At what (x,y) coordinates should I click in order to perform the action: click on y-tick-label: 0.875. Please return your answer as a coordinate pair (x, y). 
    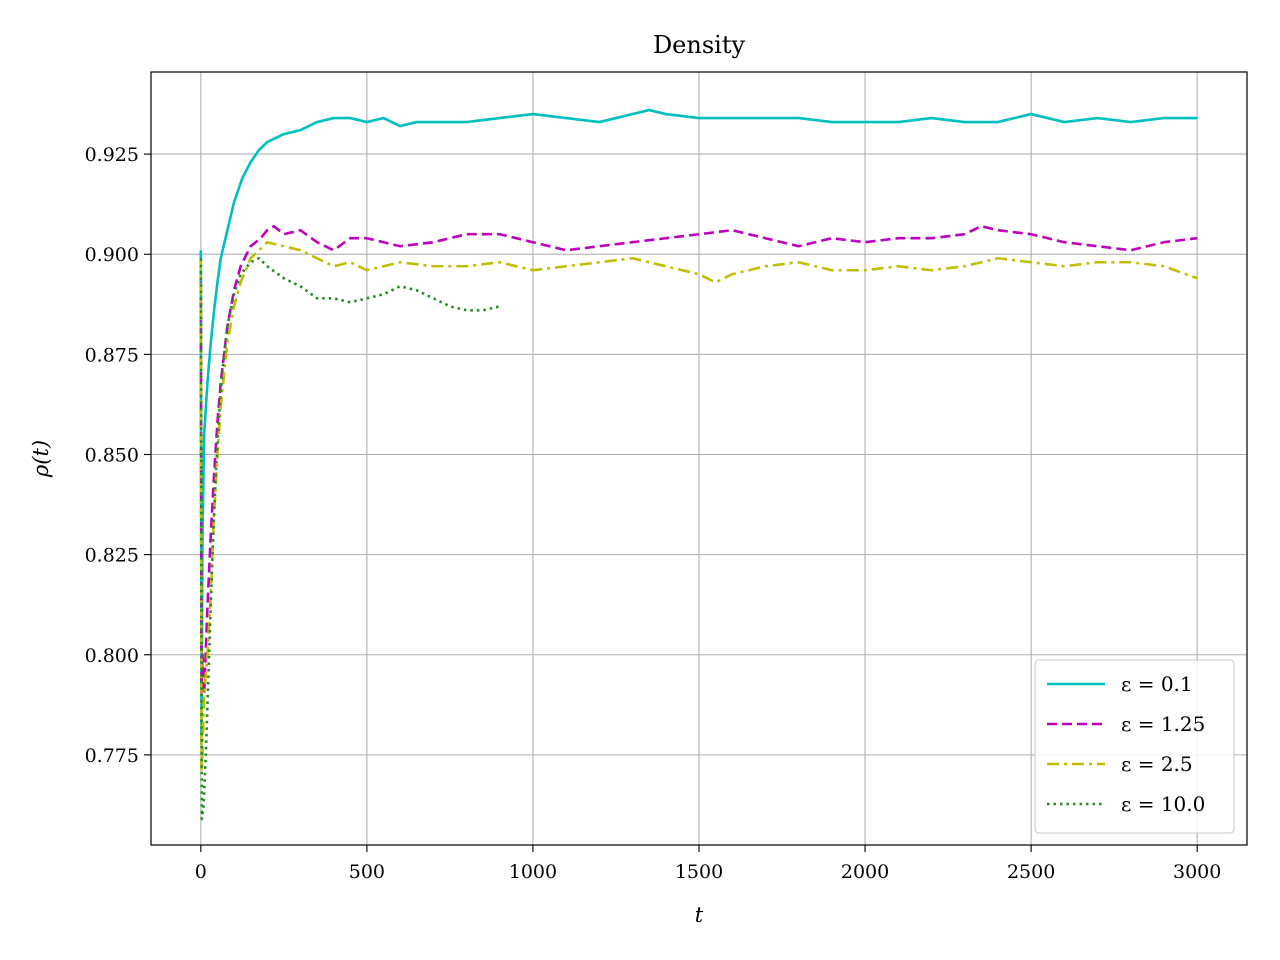
    Looking at the image, I should click on (112, 355).